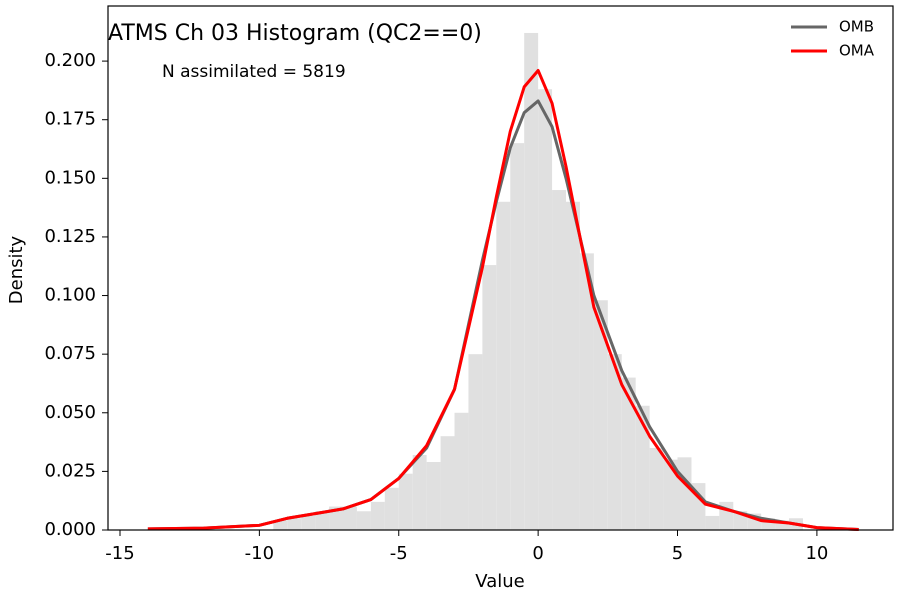 This screenshot has height=600, width=900. I want to click on y-axis-label: Density, so click(16, 269).